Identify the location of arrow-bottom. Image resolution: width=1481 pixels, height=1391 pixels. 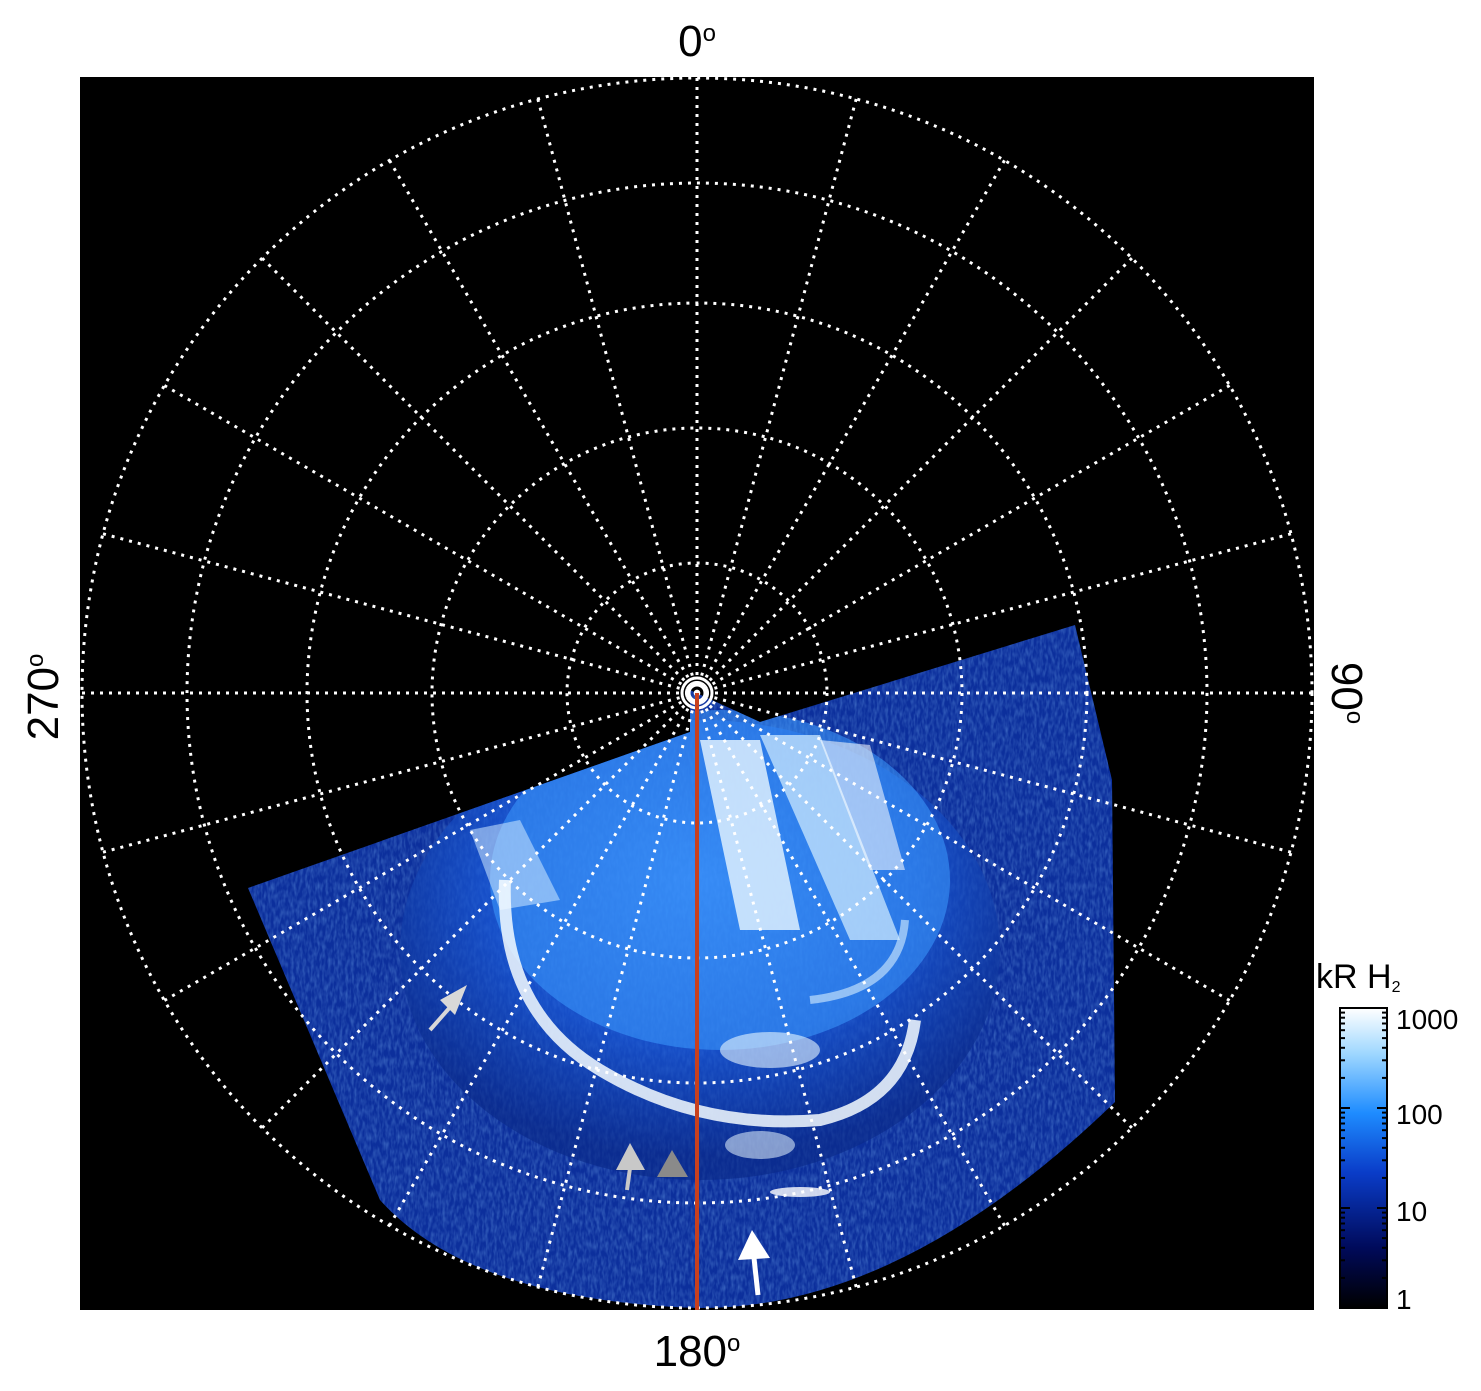
(754, 1263).